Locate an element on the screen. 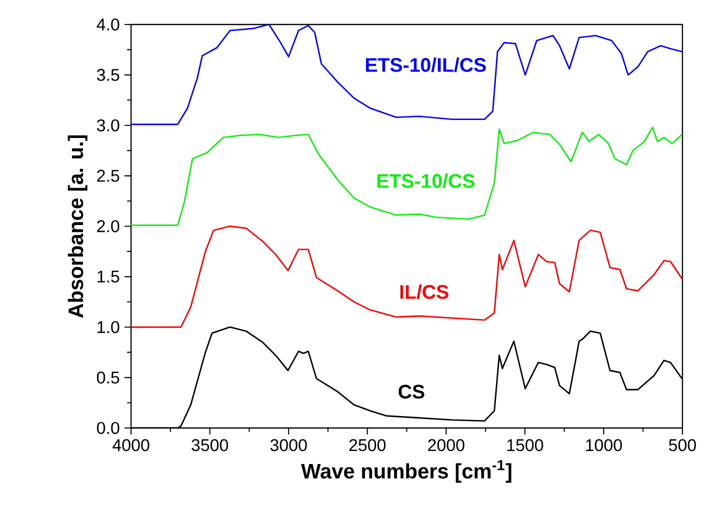 Image resolution: width=704 pixels, height=514 pixels. x-tick-label: 3000 is located at coordinates (288, 445).